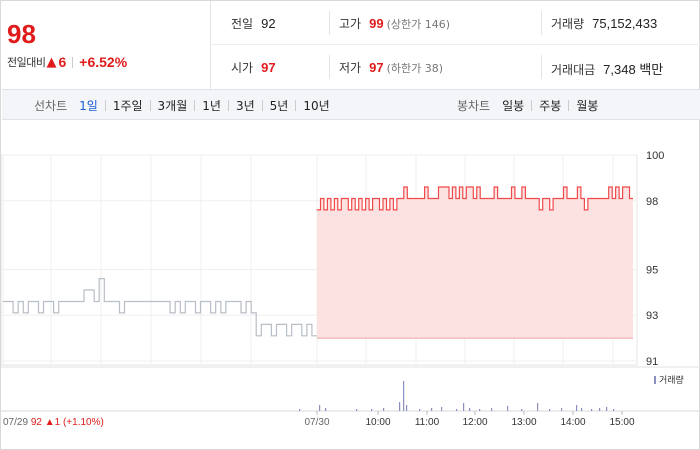 This screenshot has height=450, width=700. What do you see at coordinates (513, 106) in the screenshot?
I see `tab-candle-period-0: 일봉` at bounding box center [513, 106].